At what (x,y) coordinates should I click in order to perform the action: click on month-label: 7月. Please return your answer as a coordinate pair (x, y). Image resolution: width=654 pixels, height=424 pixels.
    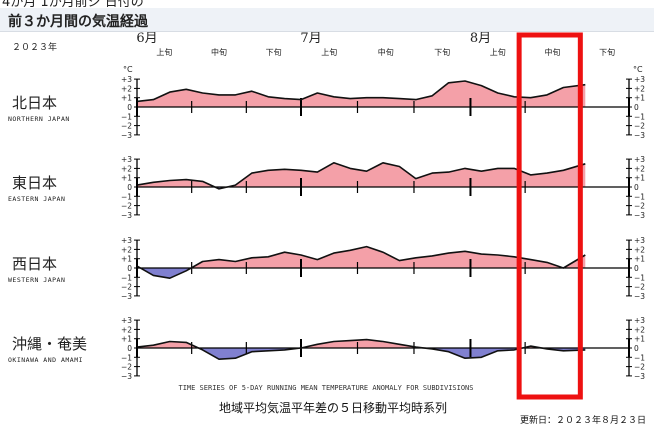
    Looking at the image, I should click on (310, 39).